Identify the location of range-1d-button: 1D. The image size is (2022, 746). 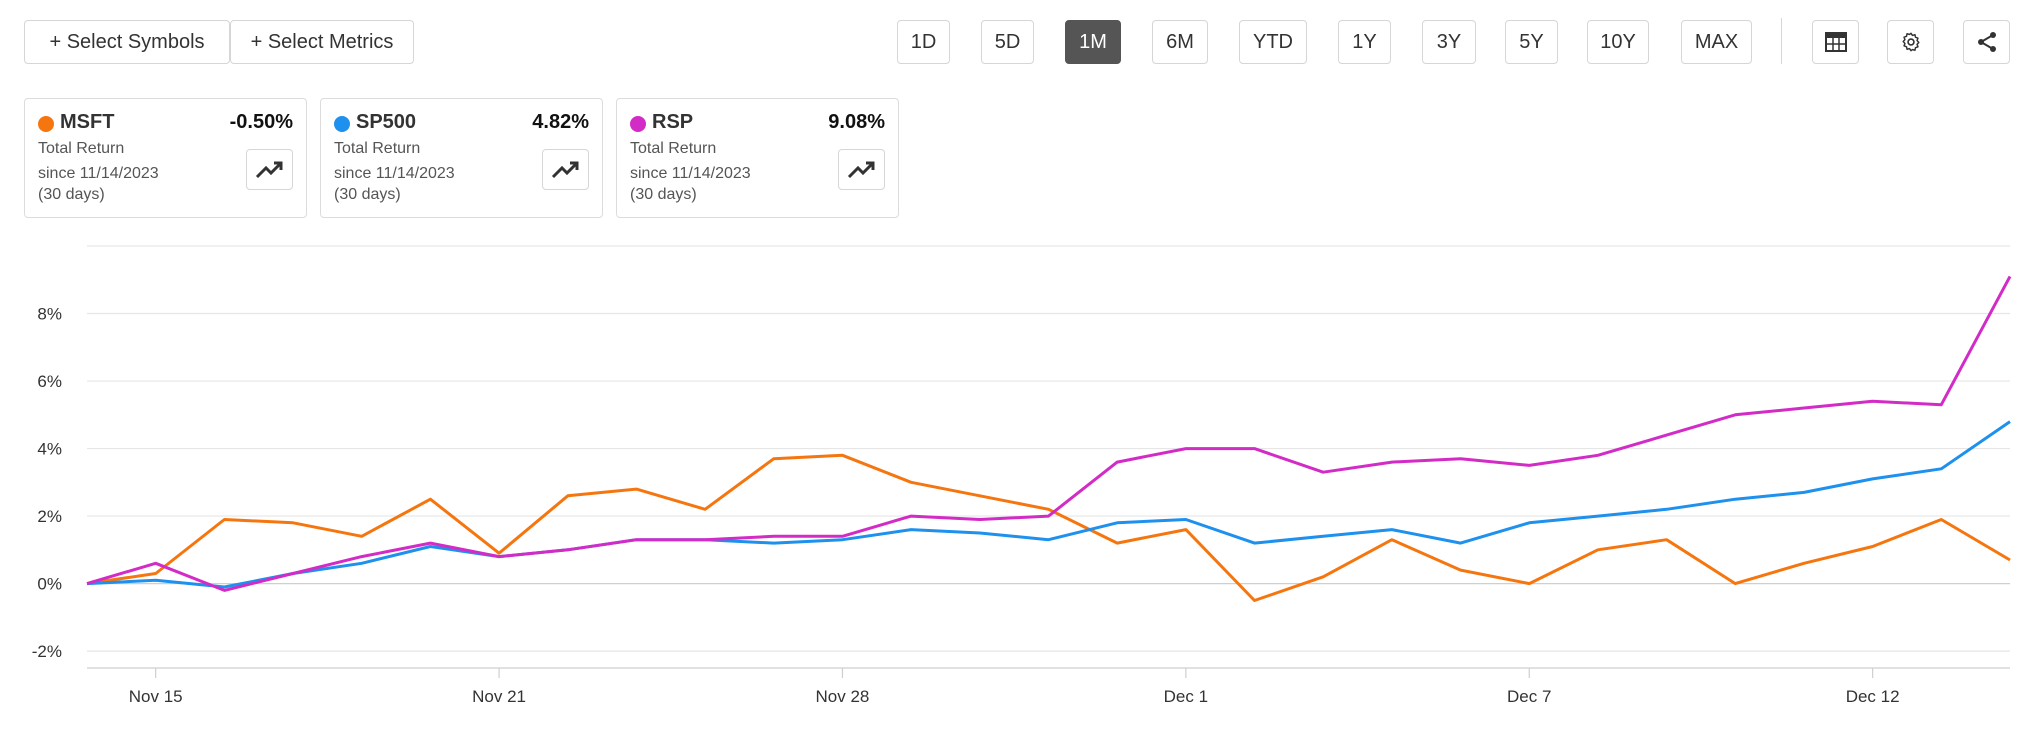
(923, 42).